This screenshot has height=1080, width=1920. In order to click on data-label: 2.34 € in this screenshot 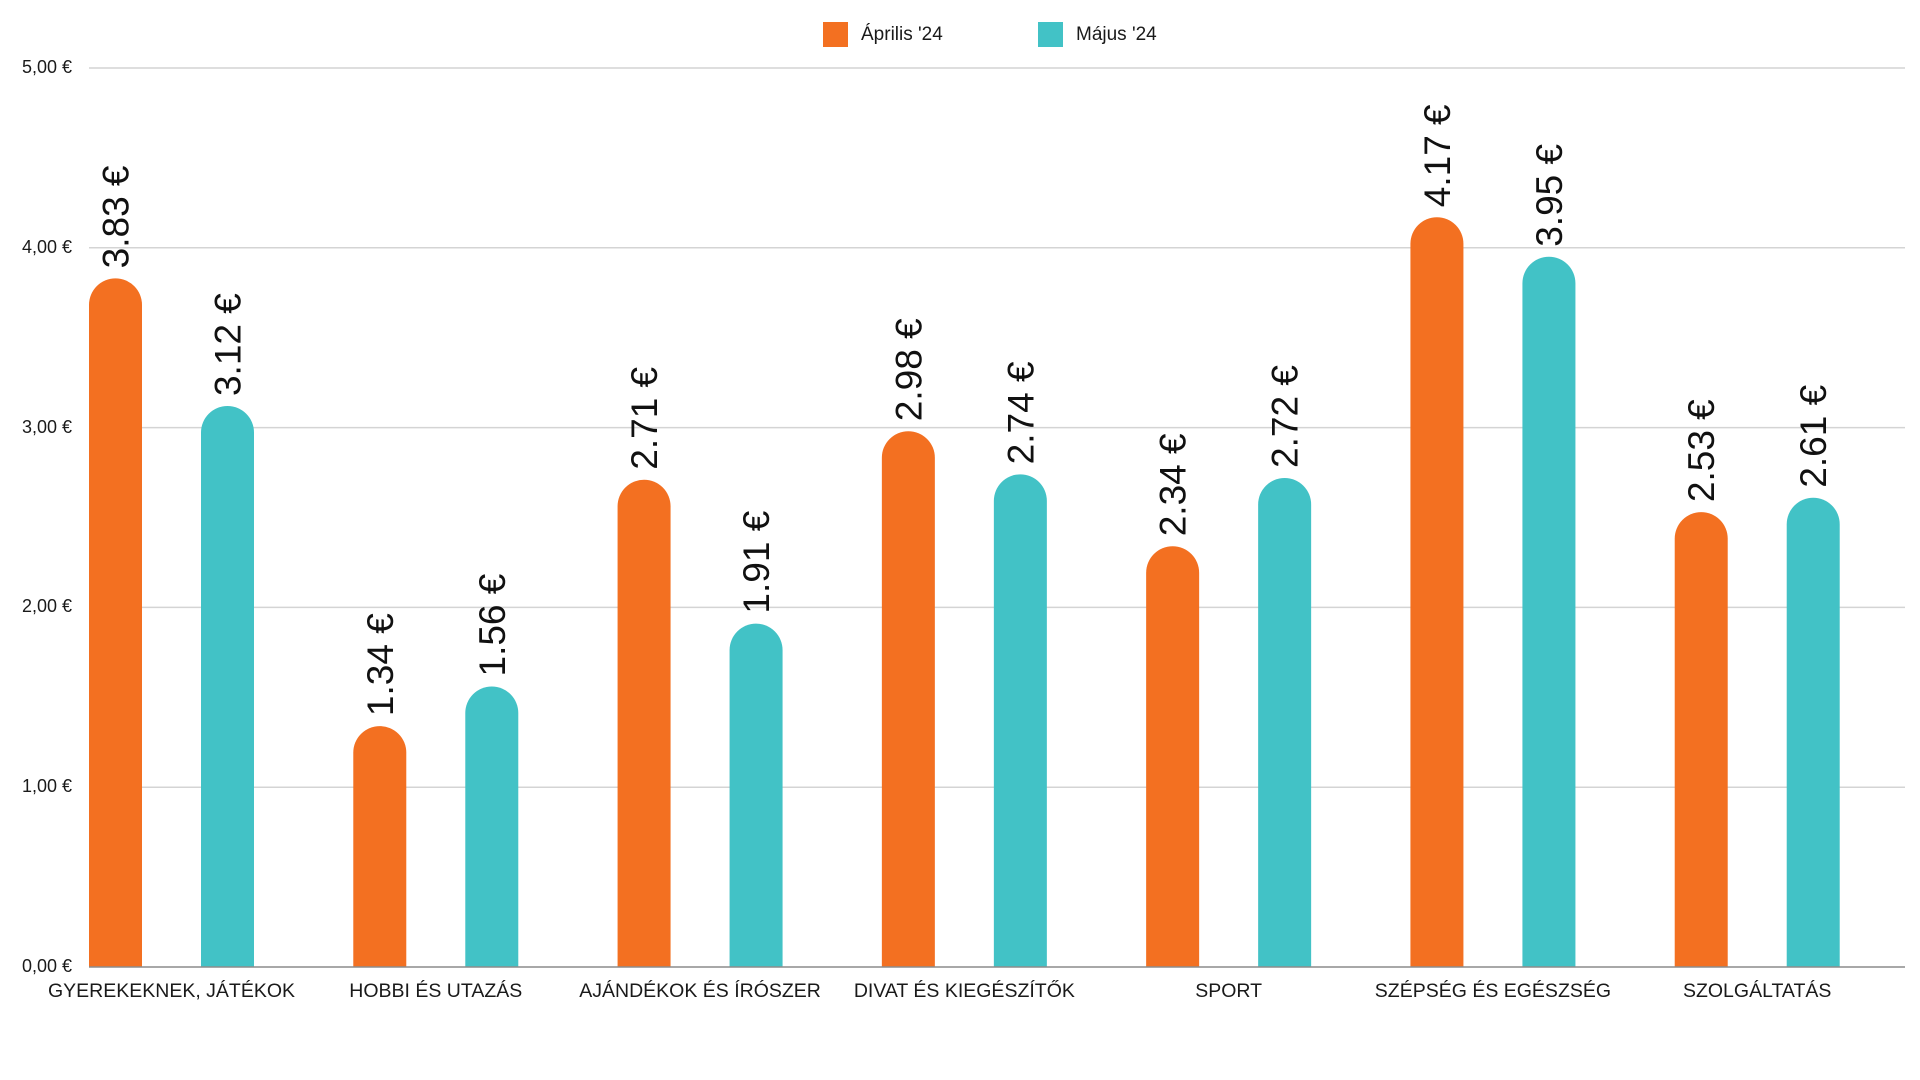, I will do `click(1173, 484)`.